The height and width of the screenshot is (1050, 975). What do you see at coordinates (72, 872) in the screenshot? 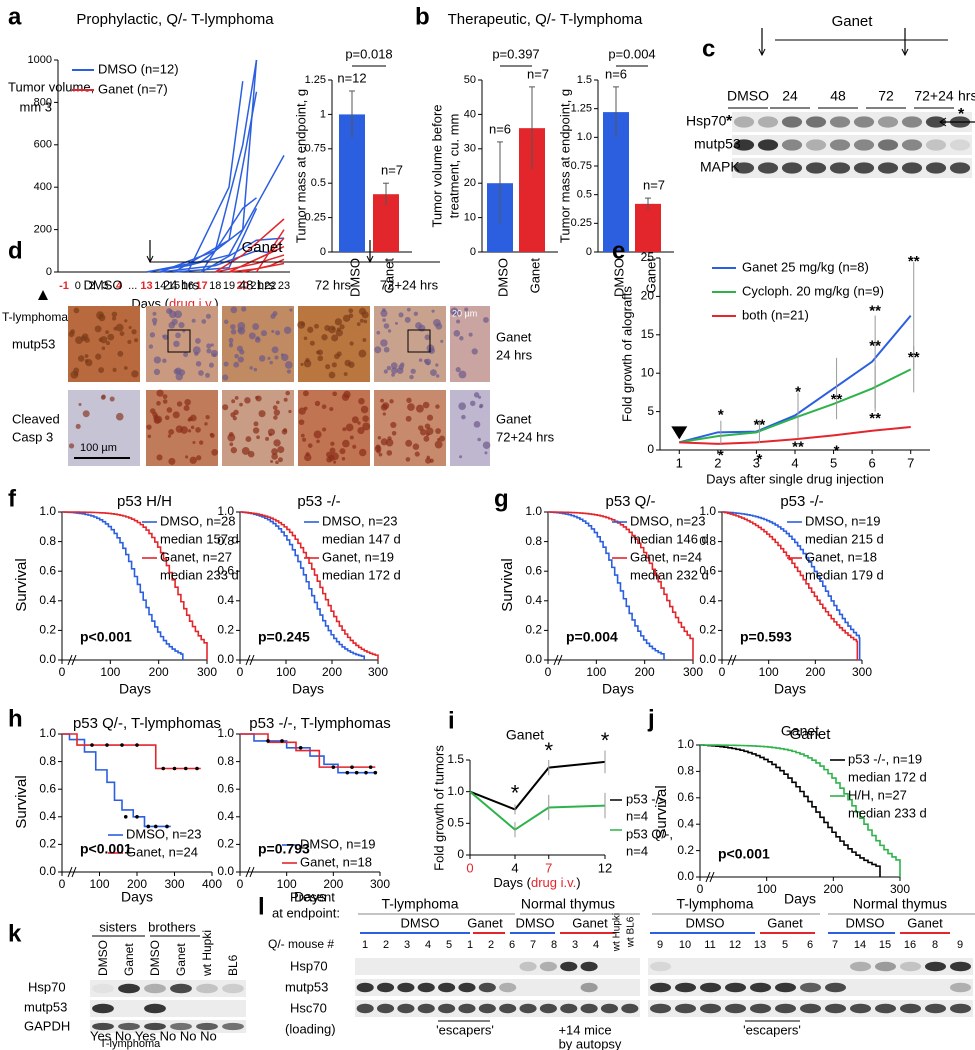
I see `axis-break` at bounding box center [72, 872].